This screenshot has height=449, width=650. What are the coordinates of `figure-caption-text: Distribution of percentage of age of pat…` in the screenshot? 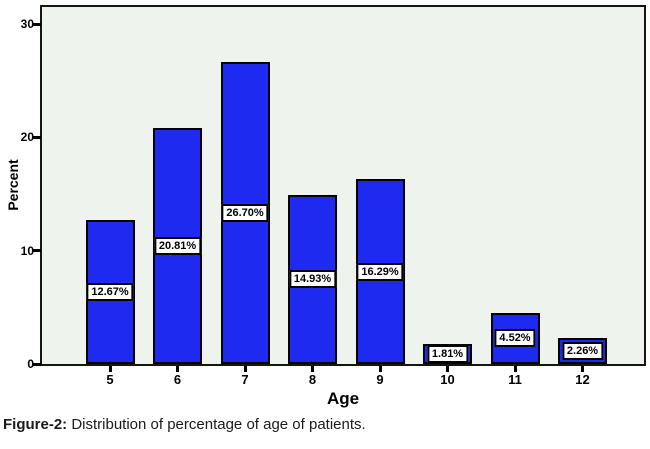 It's located at (216, 424).